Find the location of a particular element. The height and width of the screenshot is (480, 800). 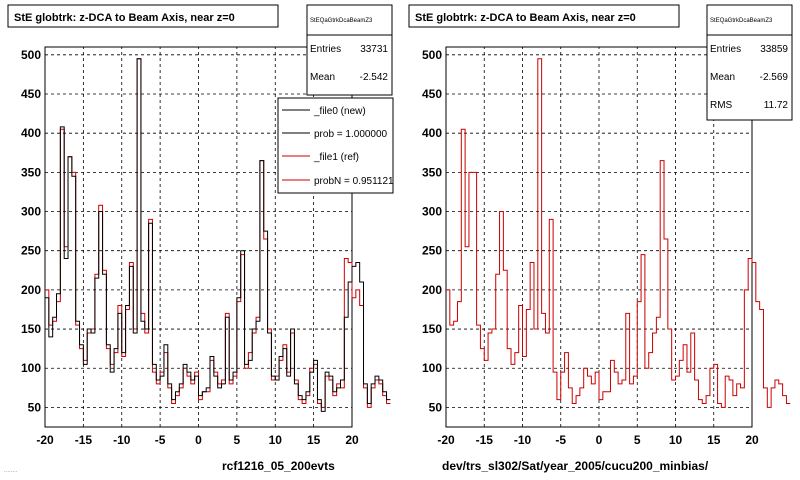

right-stats-mean-value: -2.569 is located at coordinates (774, 77).